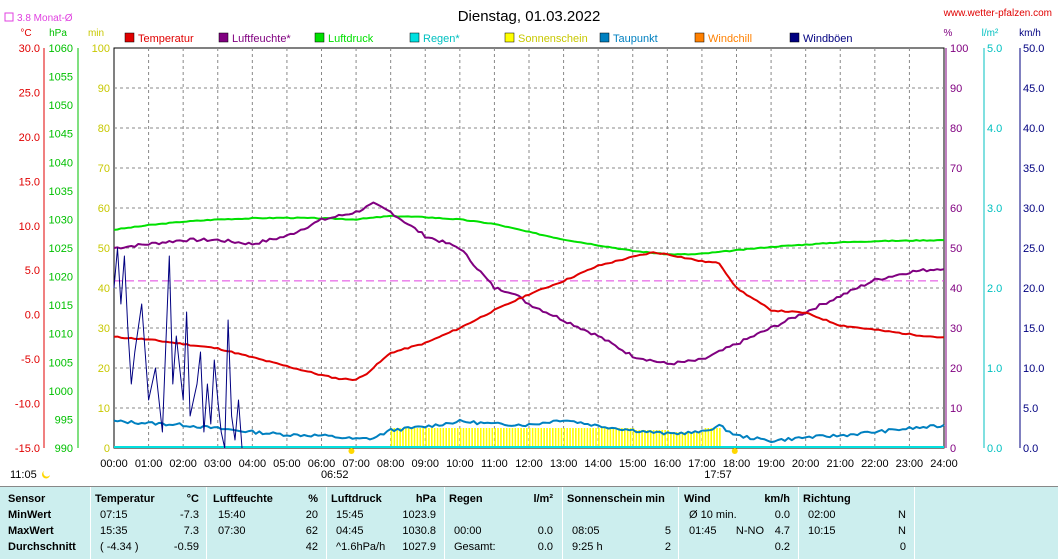 This screenshot has height=560, width=1058. What do you see at coordinates (956, 289) in the screenshot?
I see `tick-label-hum: 40` at bounding box center [956, 289].